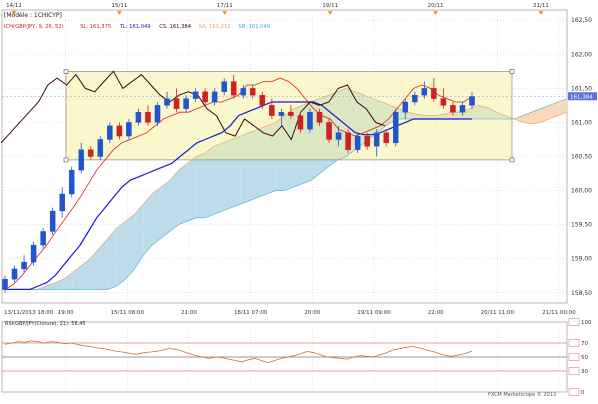 This screenshot has height=404, width=598. What do you see at coordinates (189, 313) in the screenshot?
I see `x-tick-label: 21:00` at bounding box center [189, 313].